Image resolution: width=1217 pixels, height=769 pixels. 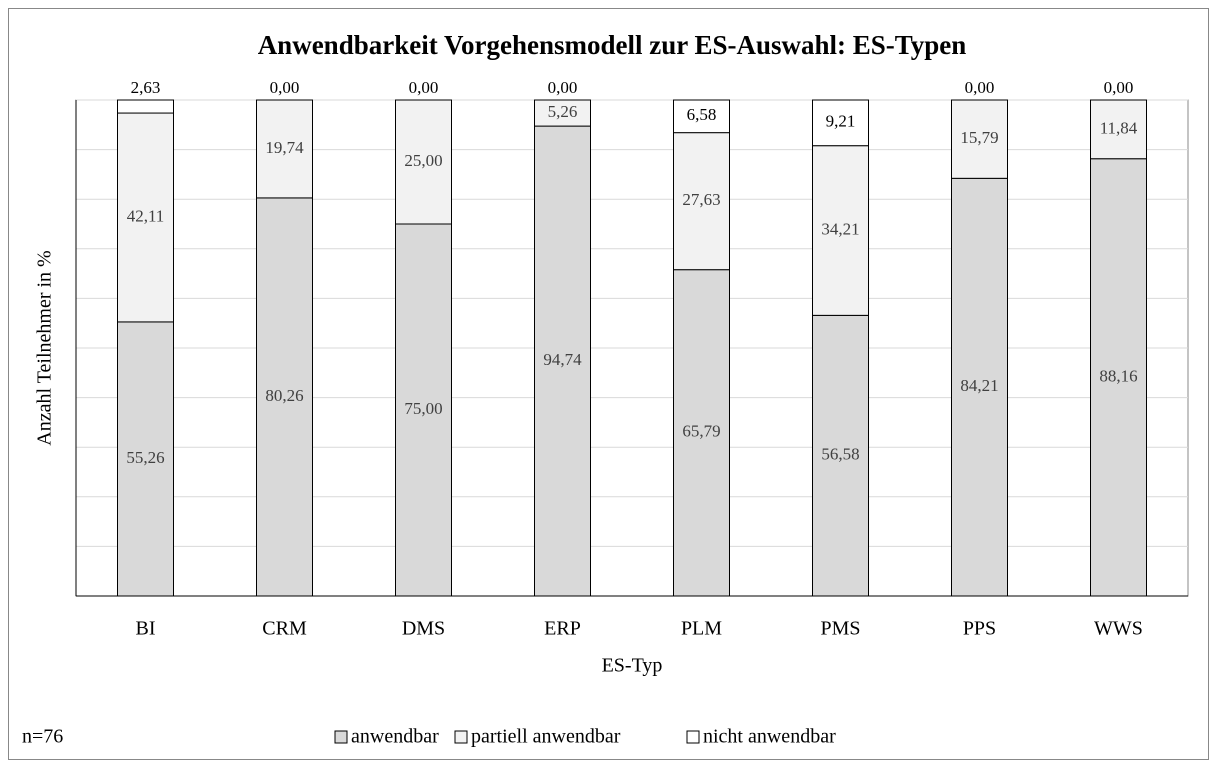 What do you see at coordinates (546, 737) in the screenshot?
I see `legend-label: partiell anwendbar` at bounding box center [546, 737].